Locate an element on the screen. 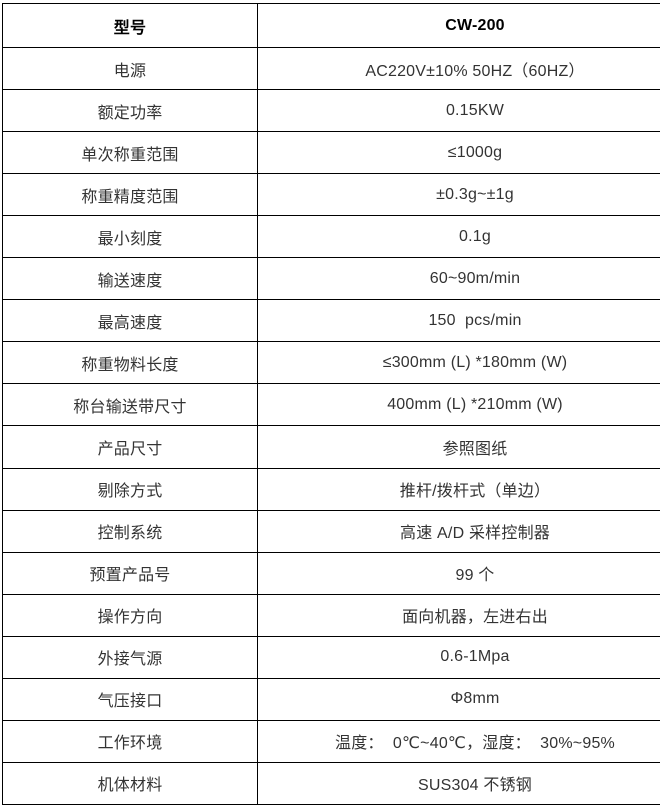  spec-label-cell: 最小刻度 is located at coordinates (130, 237).